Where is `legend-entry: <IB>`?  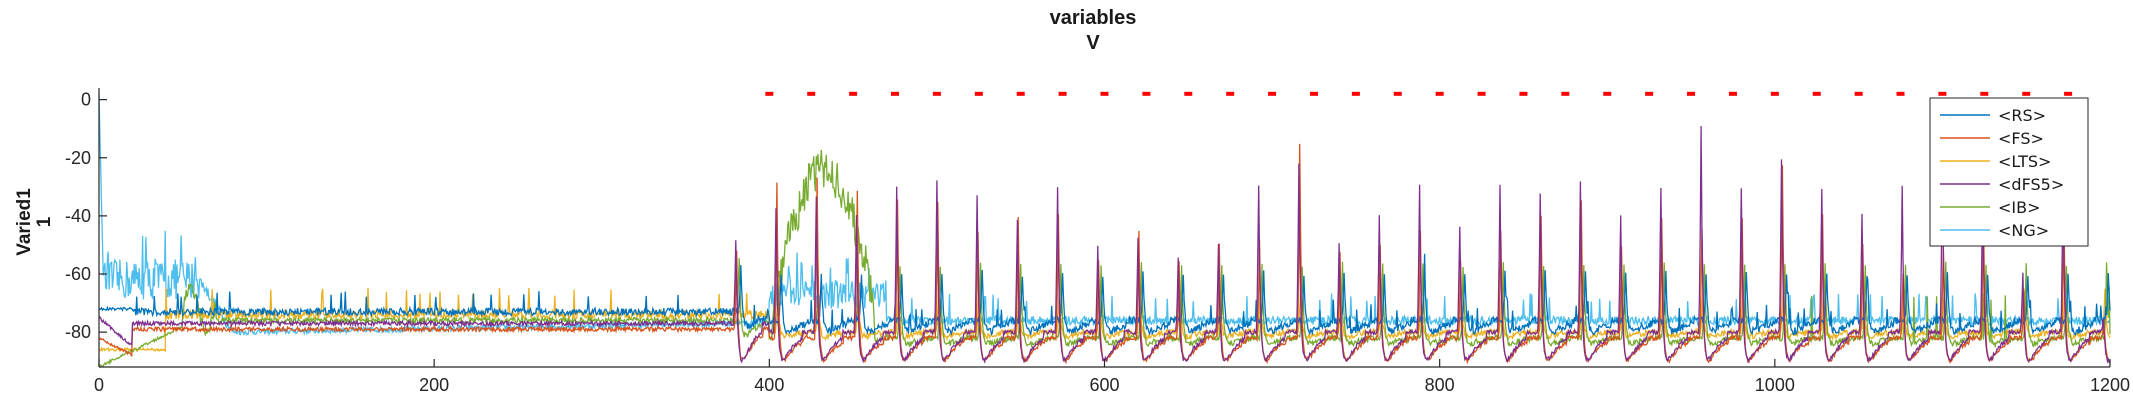 legend-entry: <IB> is located at coordinates (2019, 207).